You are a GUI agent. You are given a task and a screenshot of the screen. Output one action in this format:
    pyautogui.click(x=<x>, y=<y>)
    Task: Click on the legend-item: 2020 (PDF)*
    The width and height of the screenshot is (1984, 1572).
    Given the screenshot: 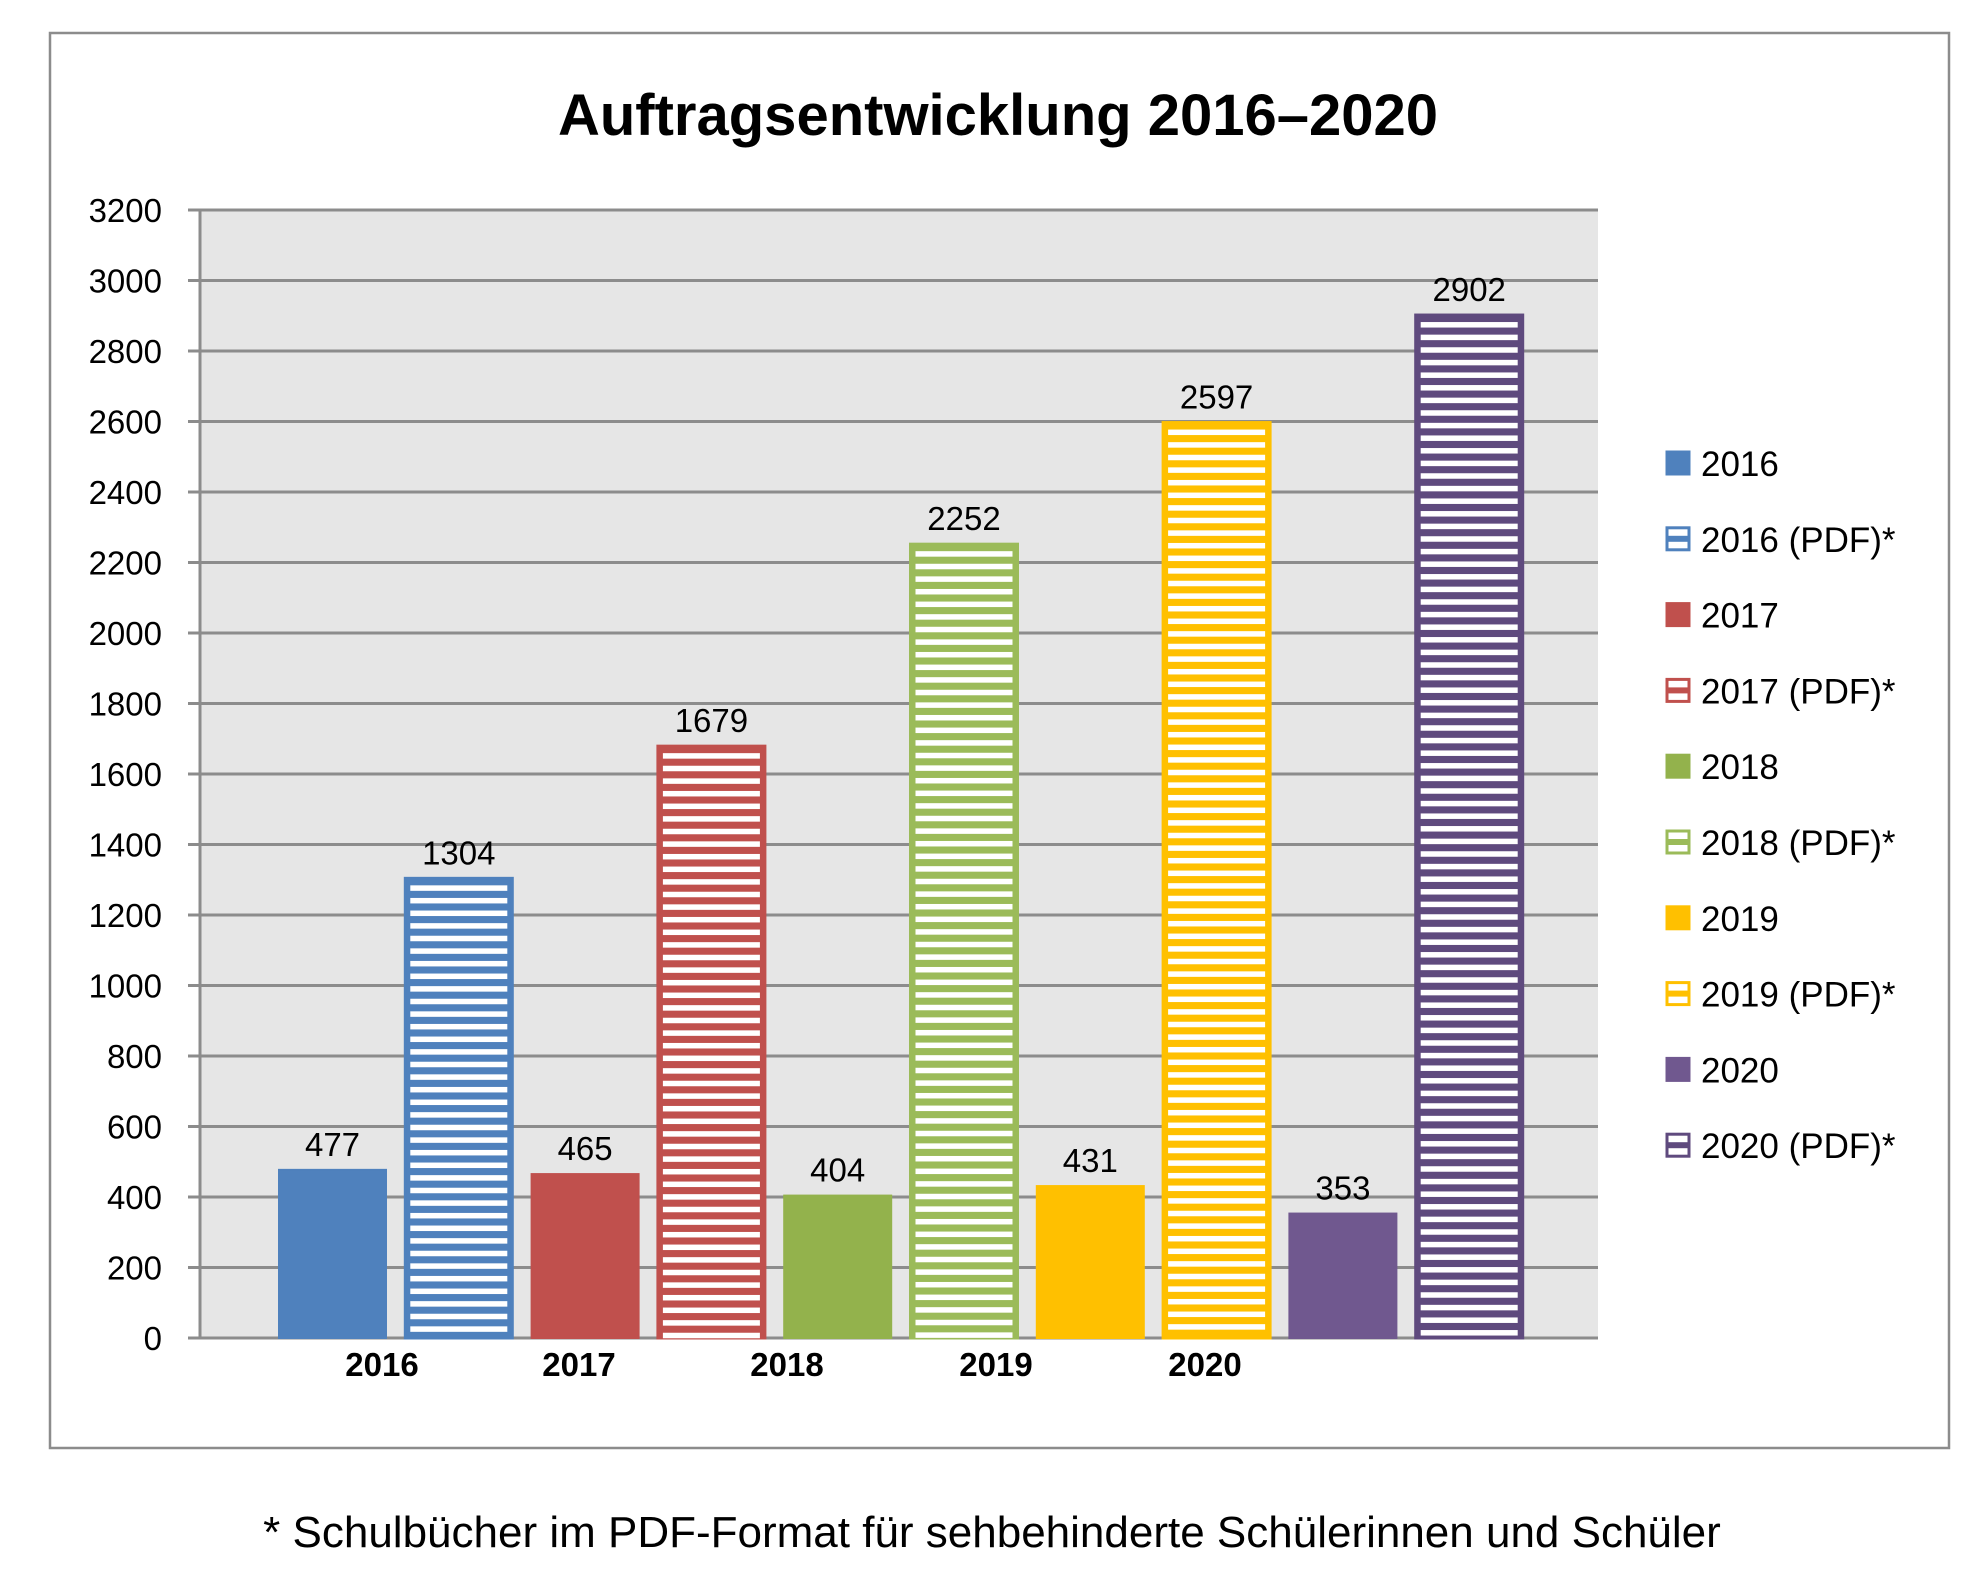 What is the action you would take?
    pyautogui.click(x=1780, y=1146)
    